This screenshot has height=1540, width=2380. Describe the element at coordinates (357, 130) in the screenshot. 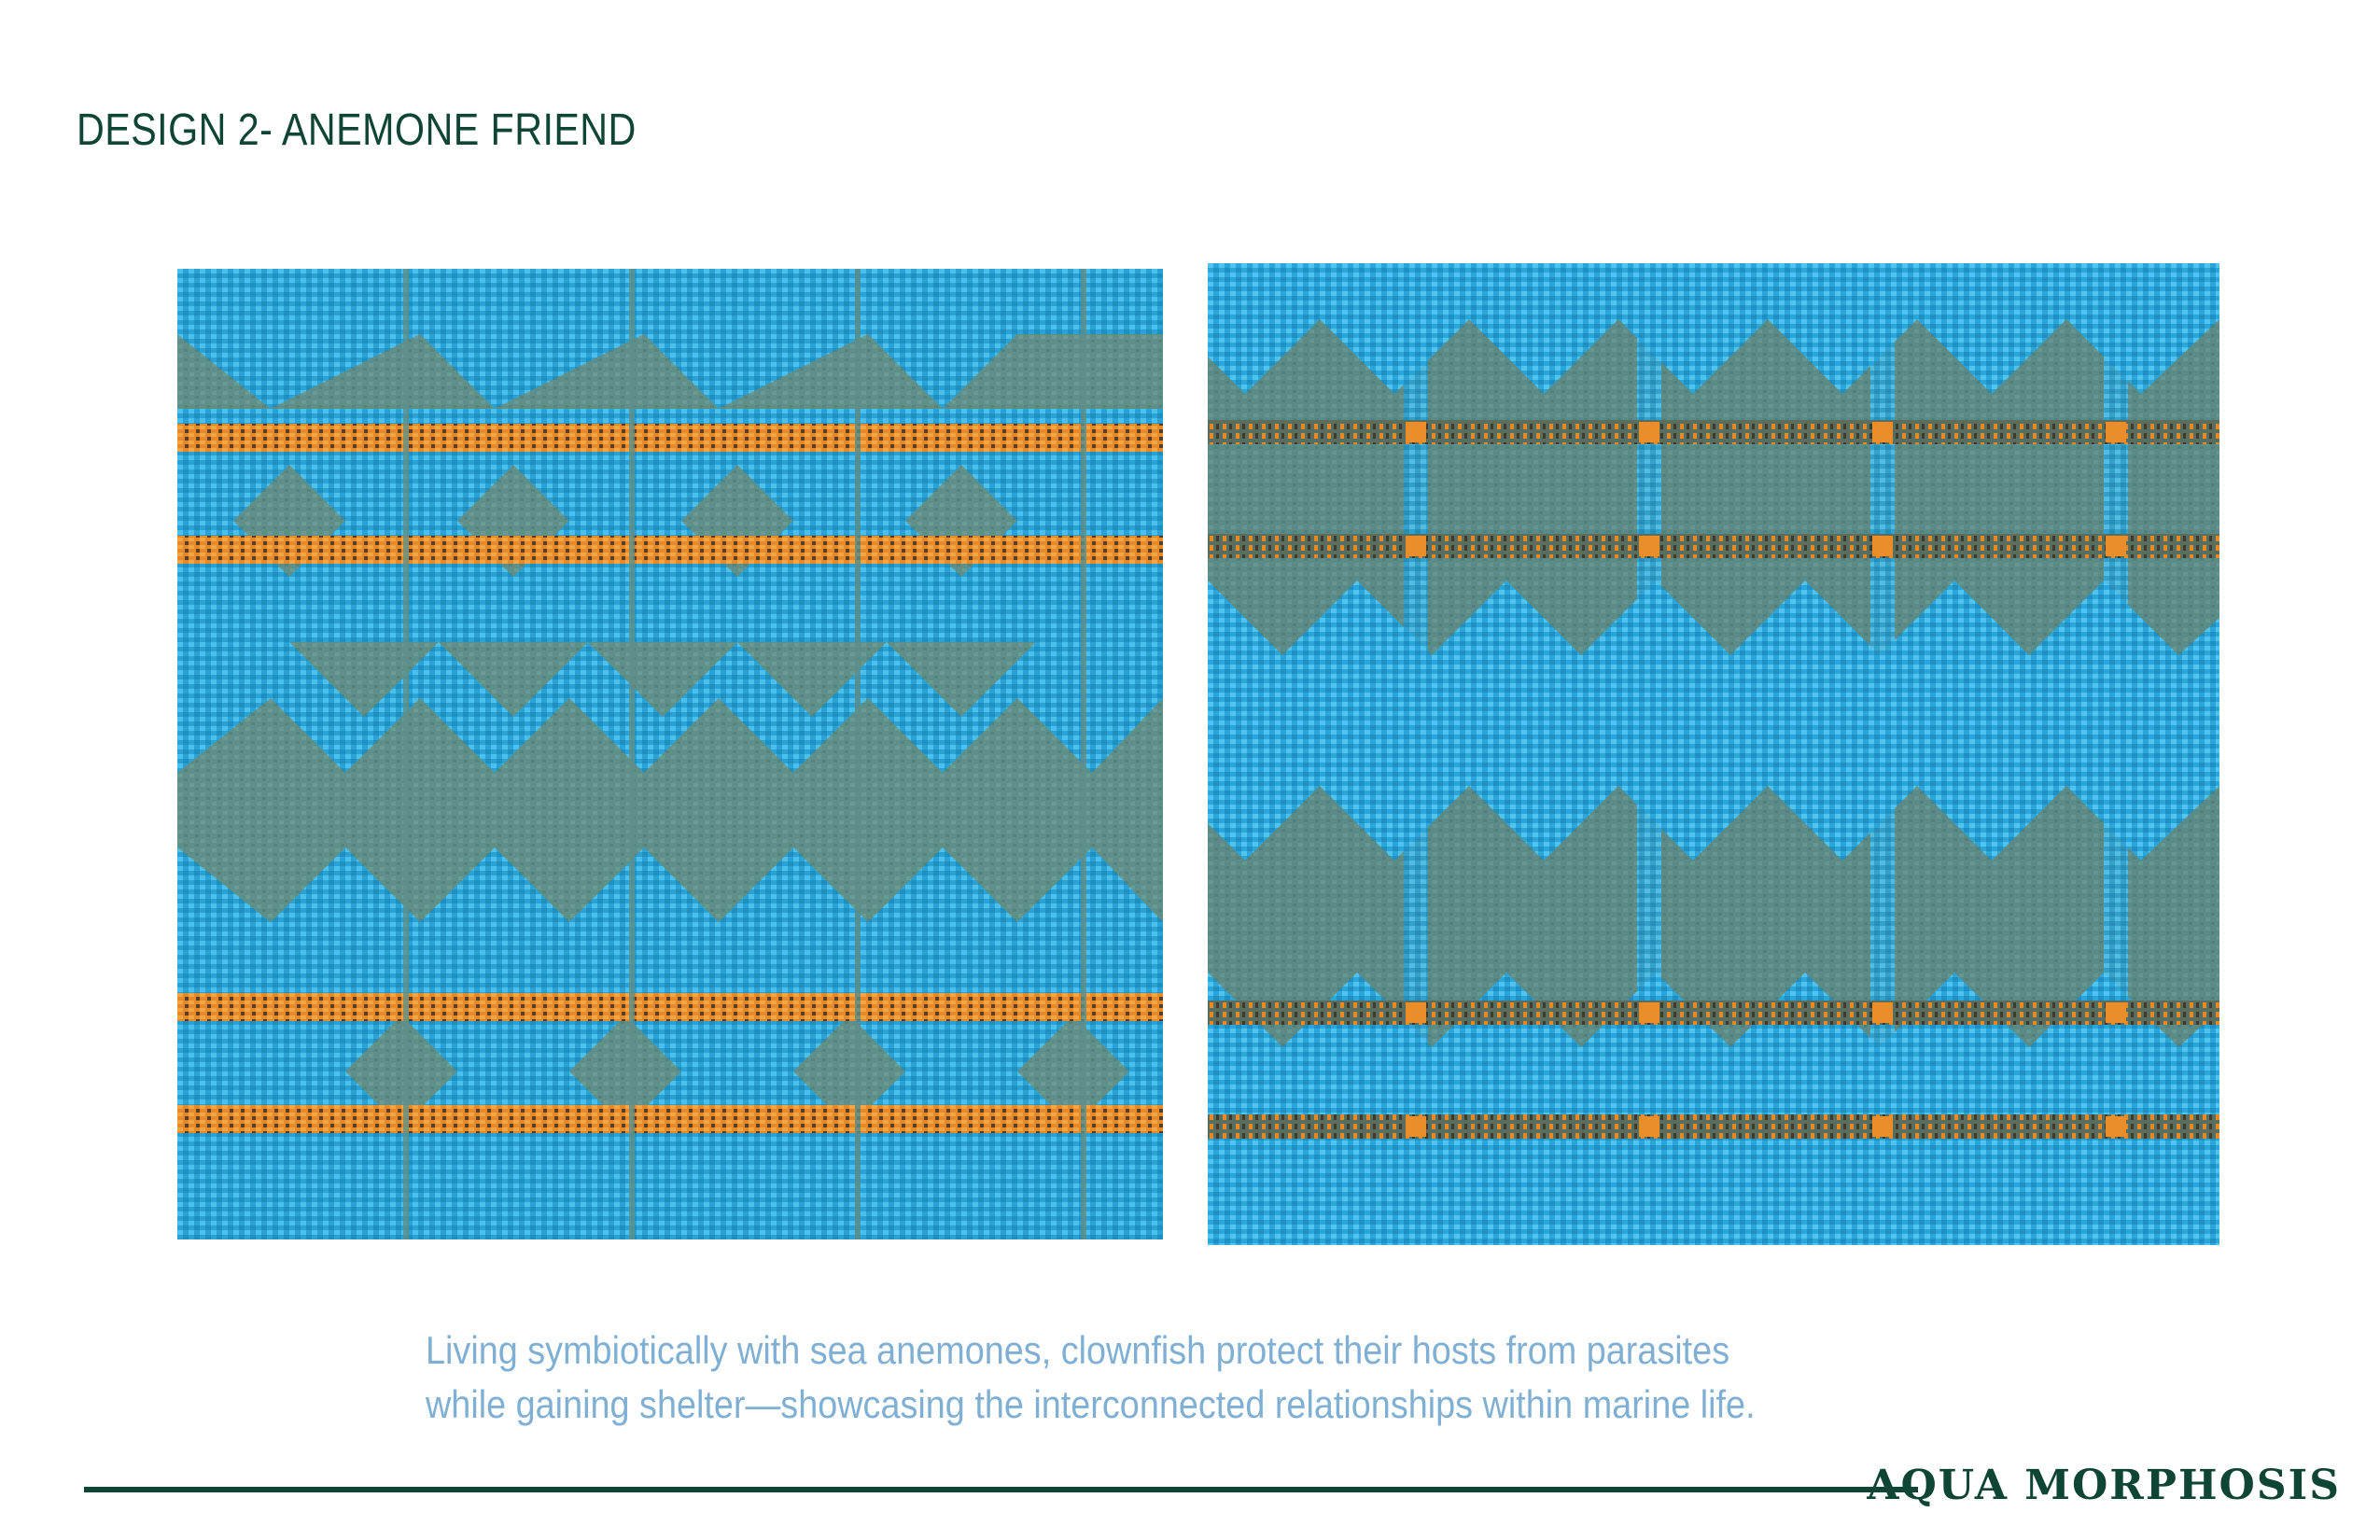

I see `page-title: DESIGN 2- ANEMONE FRIEND` at that location.